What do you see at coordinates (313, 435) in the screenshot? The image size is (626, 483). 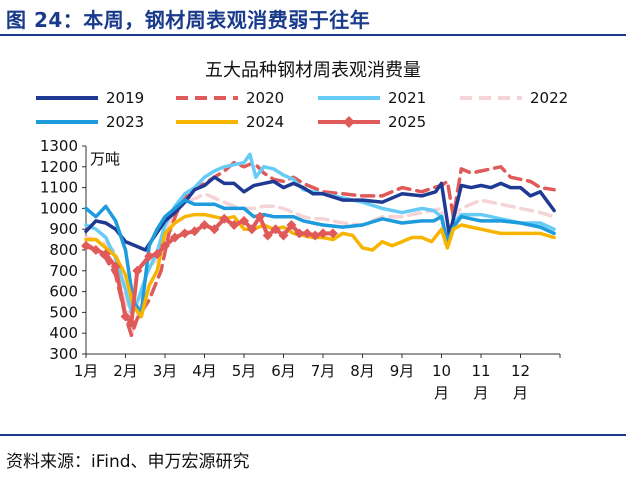 I see `source-rule` at bounding box center [313, 435].